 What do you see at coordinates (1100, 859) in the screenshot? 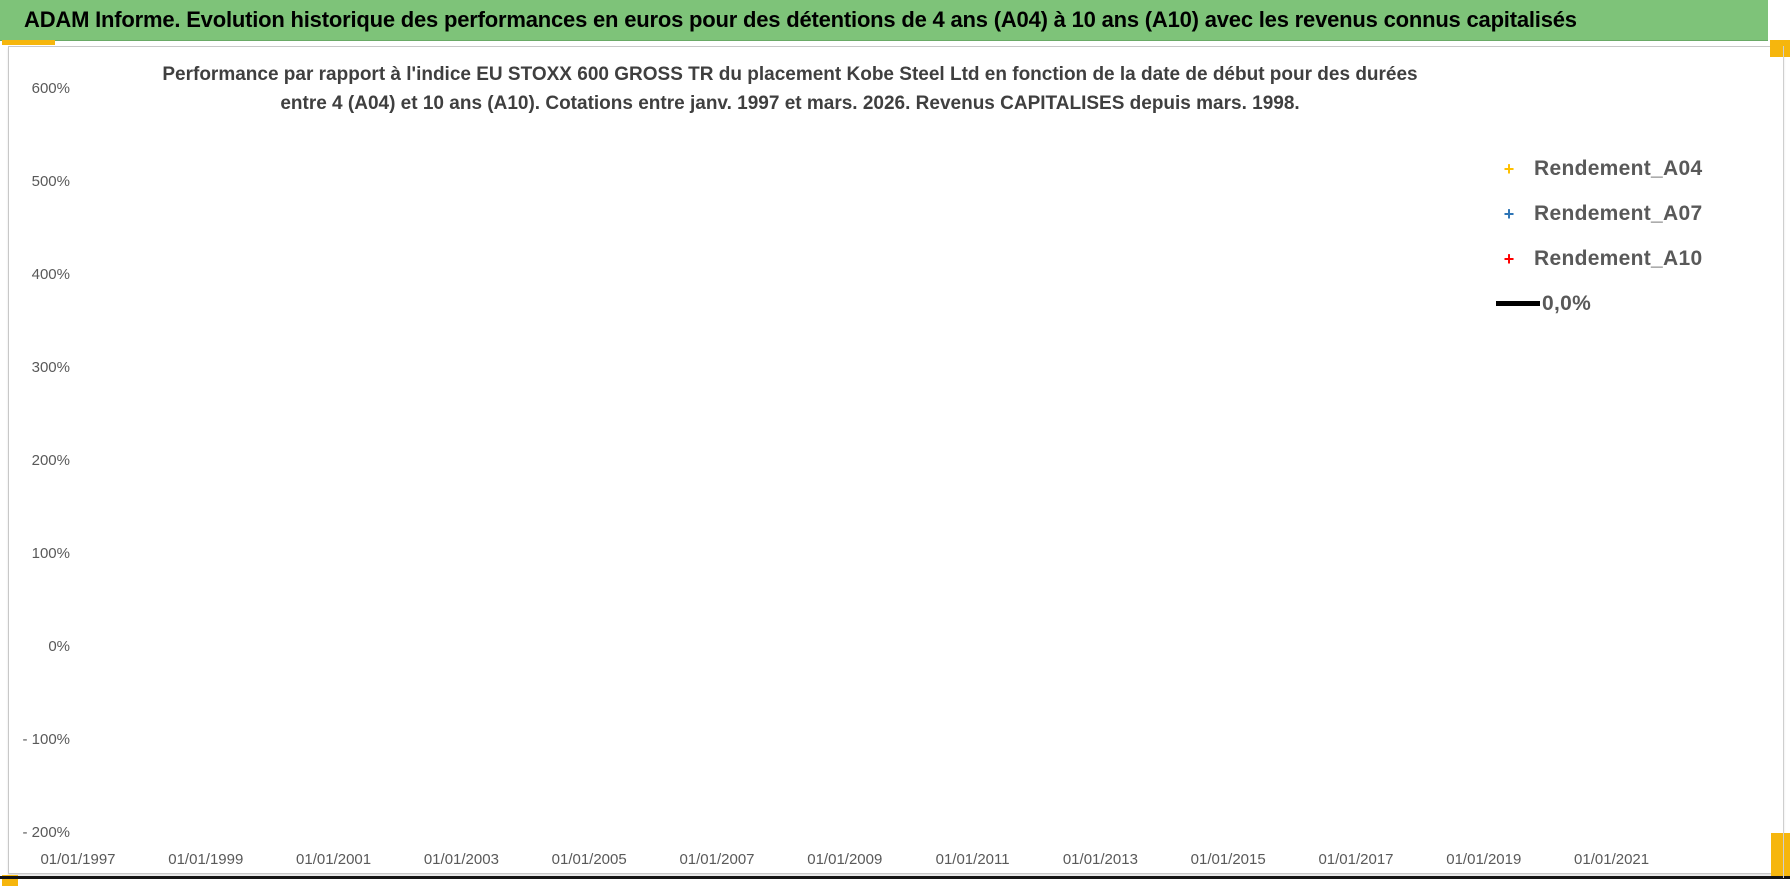
I see `x-axis-tick-label: 01/01/2013` at bounding box center [1100, 859].